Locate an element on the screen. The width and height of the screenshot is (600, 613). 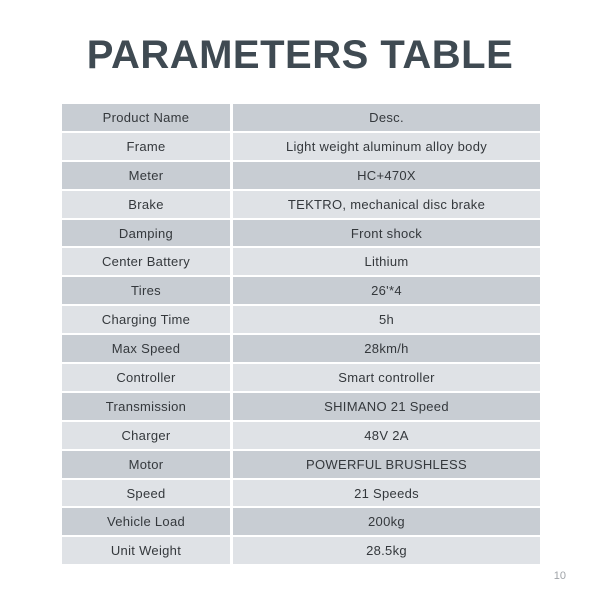
param-value-cell: POWERFUL BRUSHLESS is located at coordinates (386, 464).